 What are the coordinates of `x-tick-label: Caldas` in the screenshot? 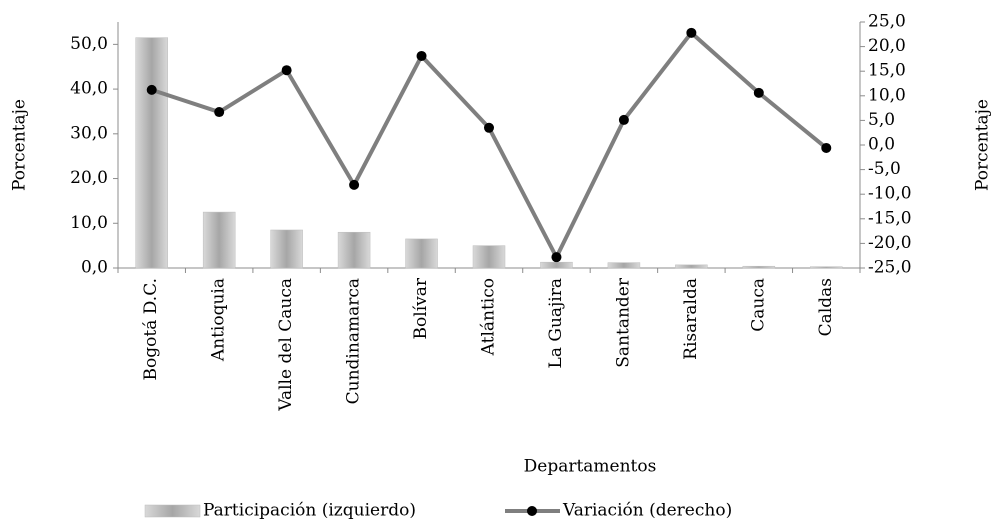 It's located at (826, 307).